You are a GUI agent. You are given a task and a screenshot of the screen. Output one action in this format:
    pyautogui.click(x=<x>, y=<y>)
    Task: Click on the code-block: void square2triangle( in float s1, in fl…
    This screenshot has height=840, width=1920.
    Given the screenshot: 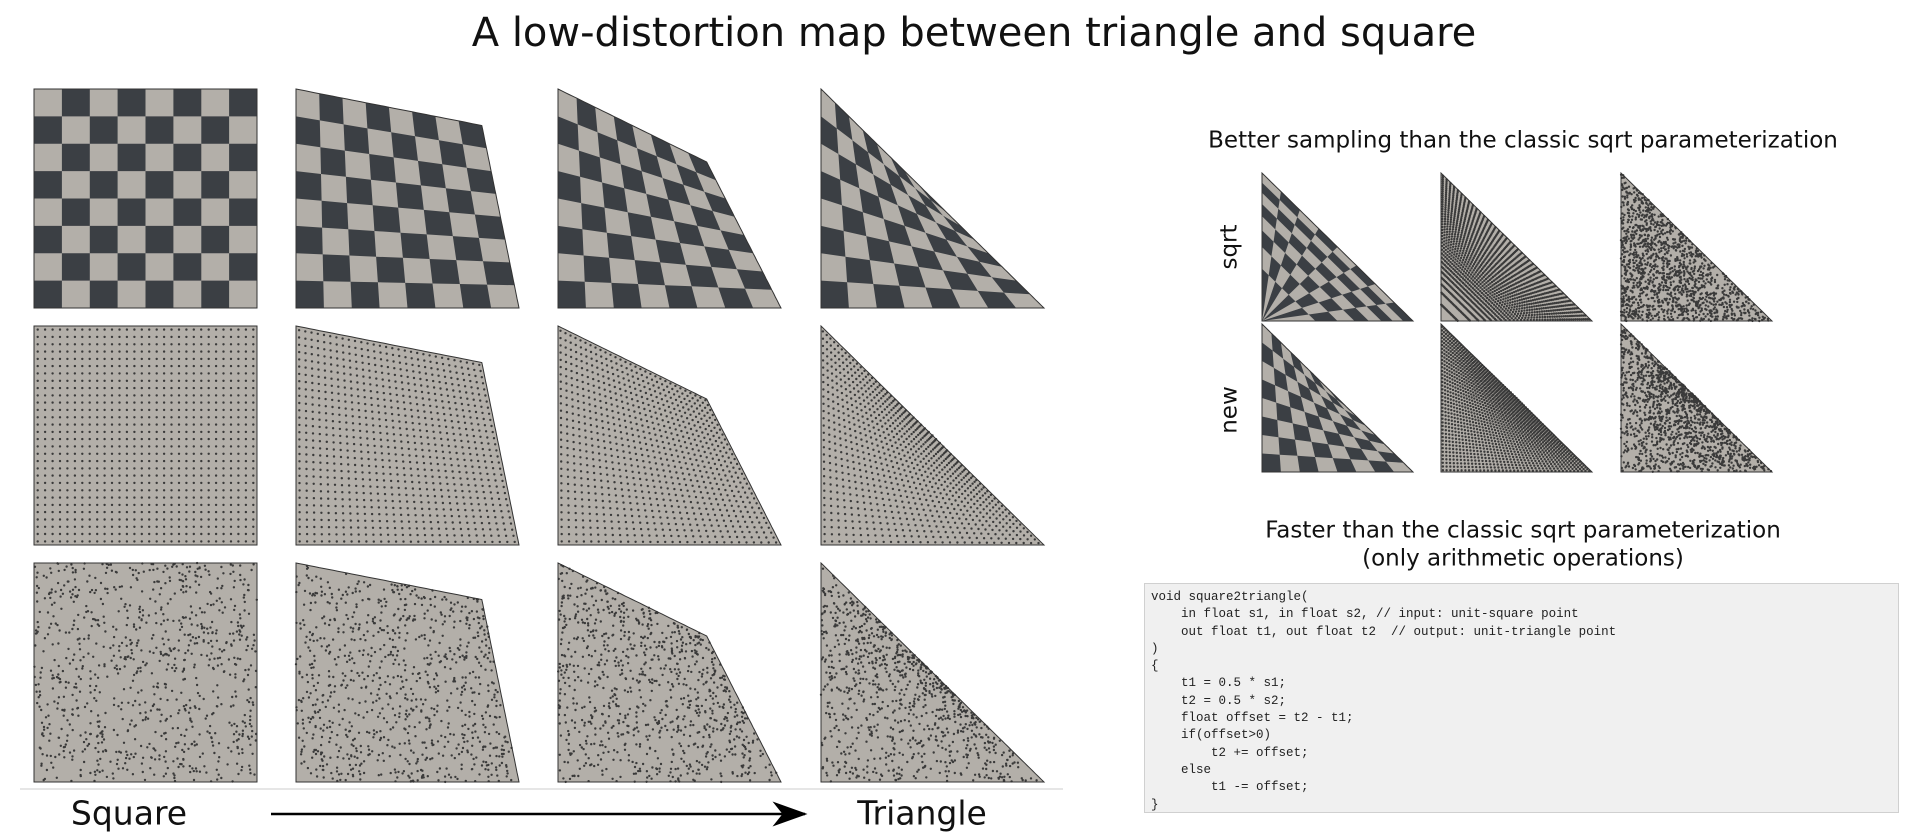 What is the action you would take?
    pyautogui.click(x=1521, y=698)
    